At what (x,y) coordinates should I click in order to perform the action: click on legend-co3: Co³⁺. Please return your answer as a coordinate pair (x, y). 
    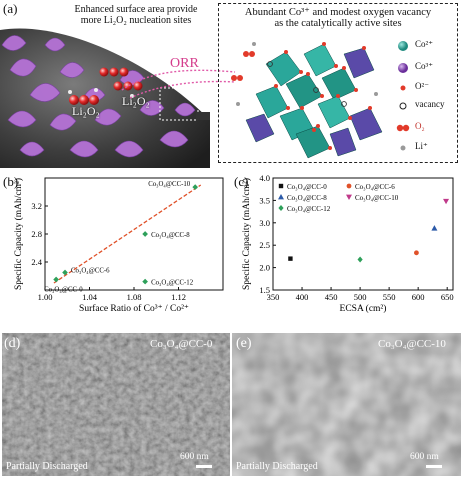
    Looking at the image, I should click on (424, 66).